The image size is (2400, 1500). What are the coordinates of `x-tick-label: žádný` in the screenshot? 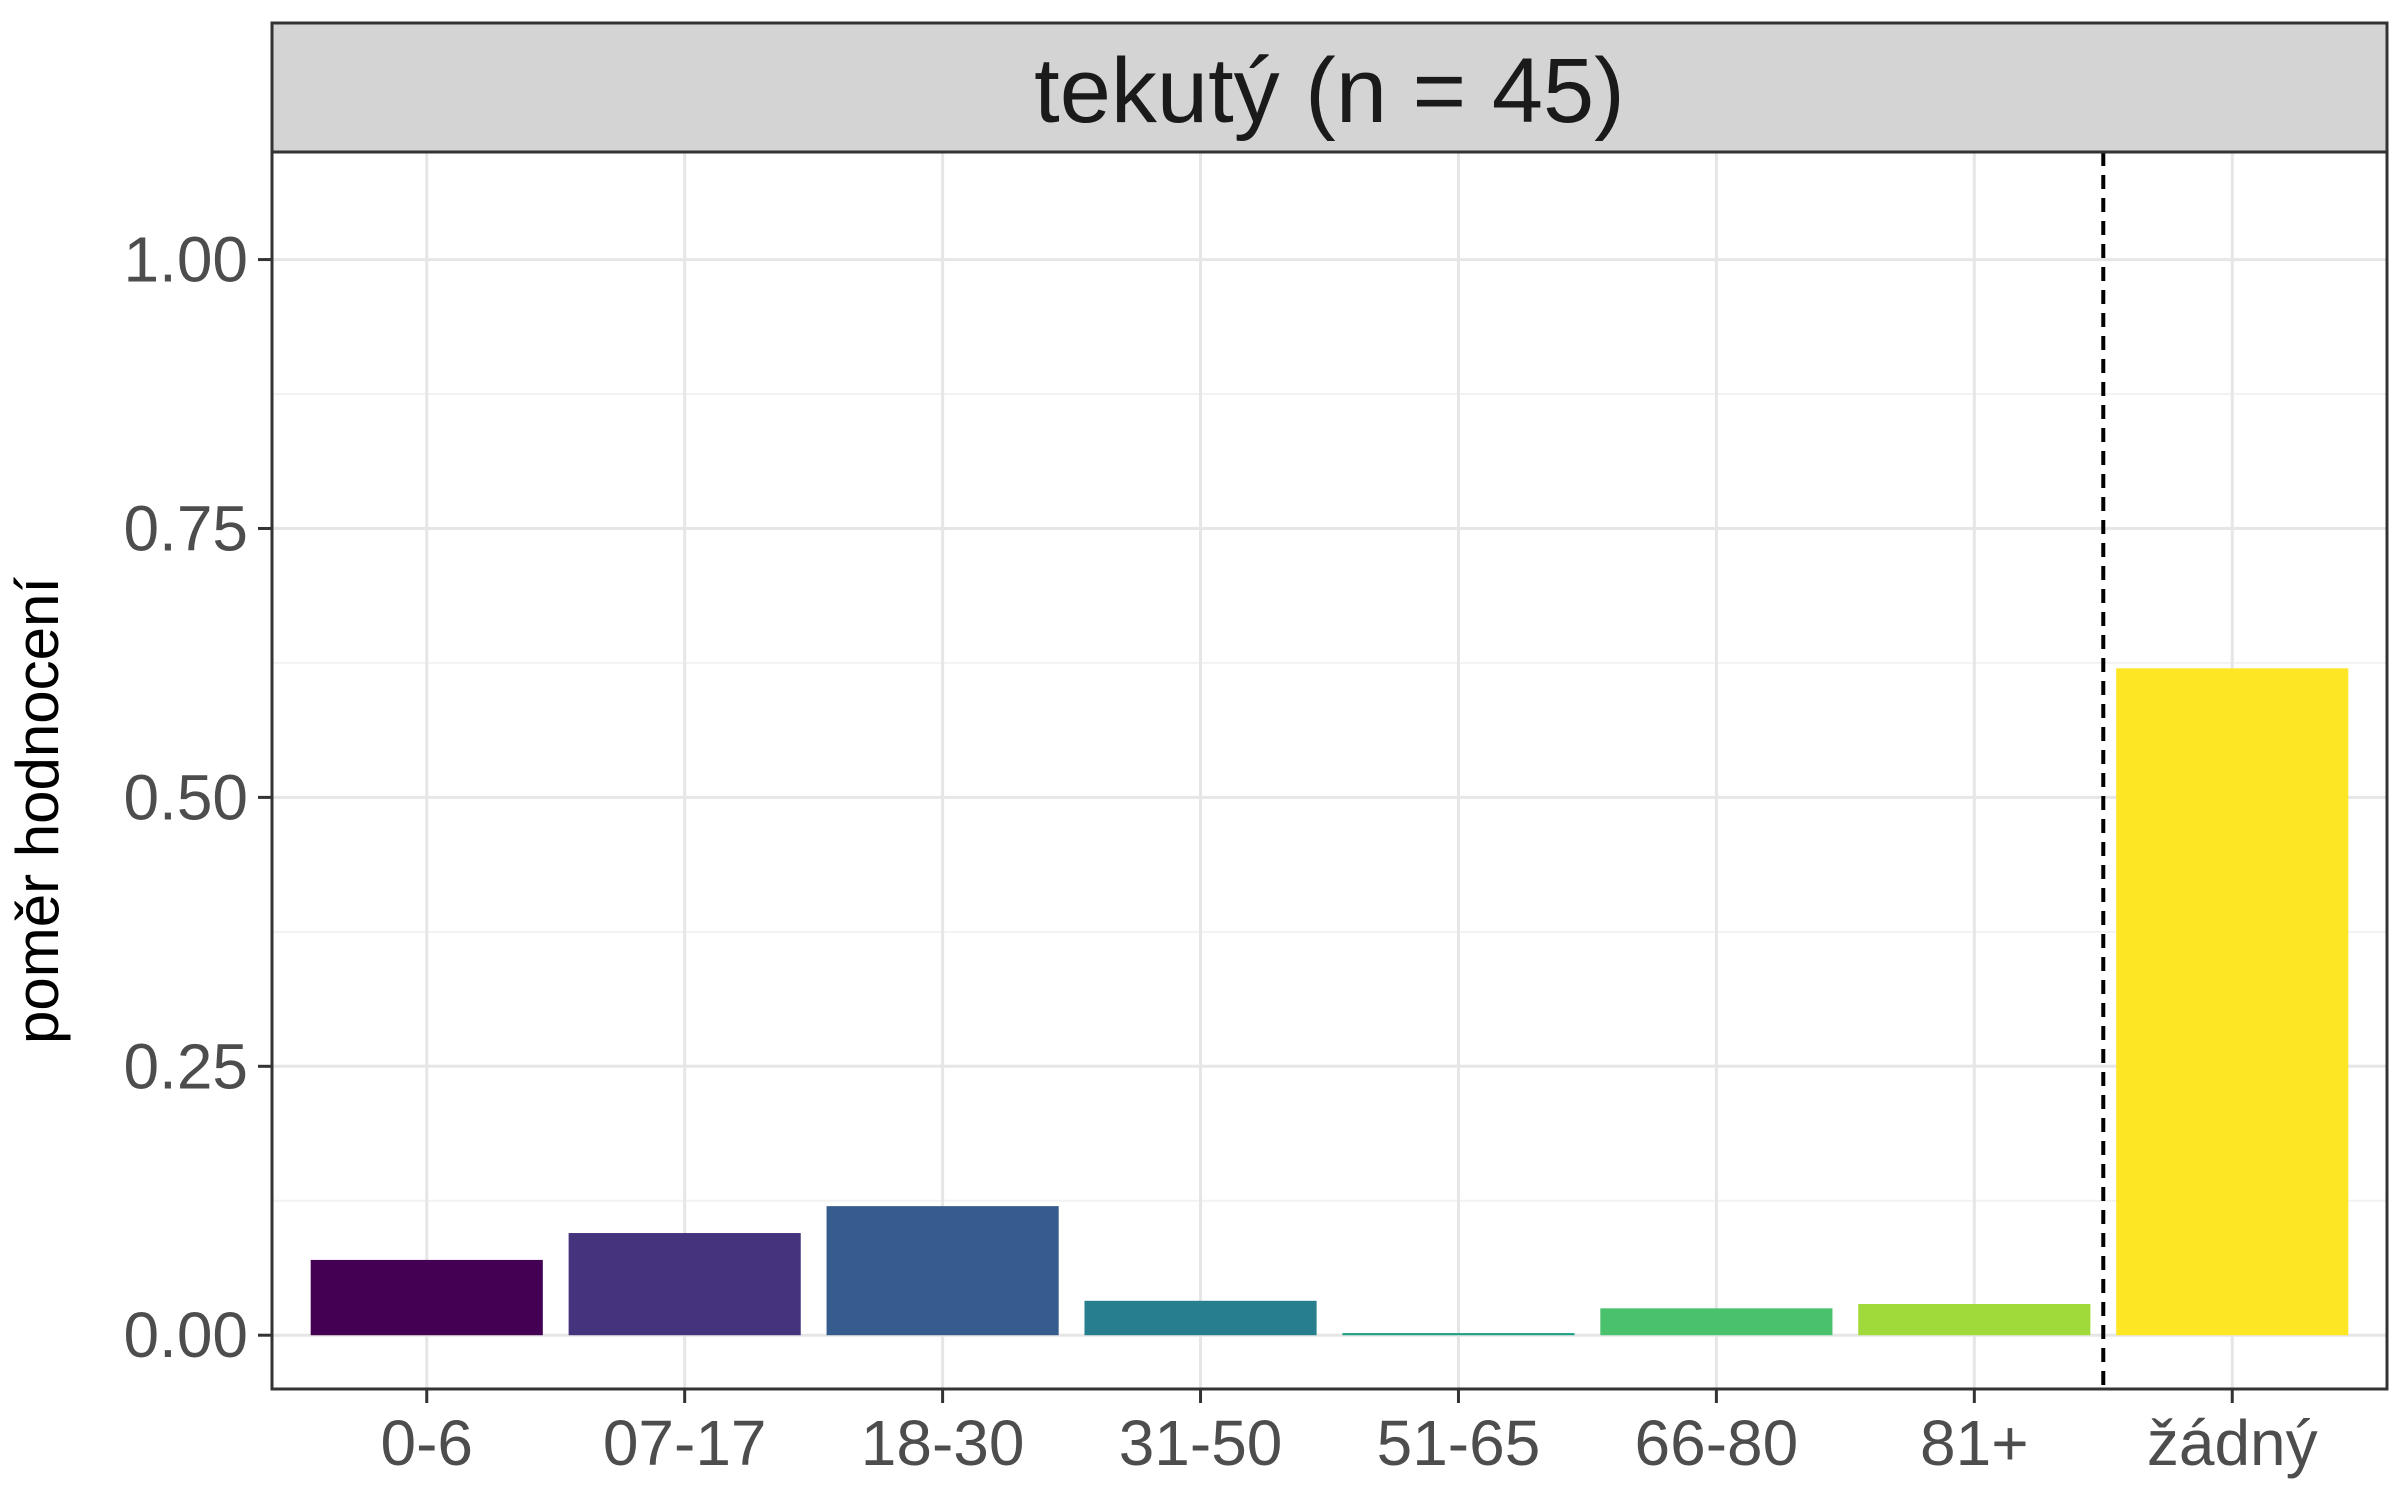 It's located at (2232, 1443).